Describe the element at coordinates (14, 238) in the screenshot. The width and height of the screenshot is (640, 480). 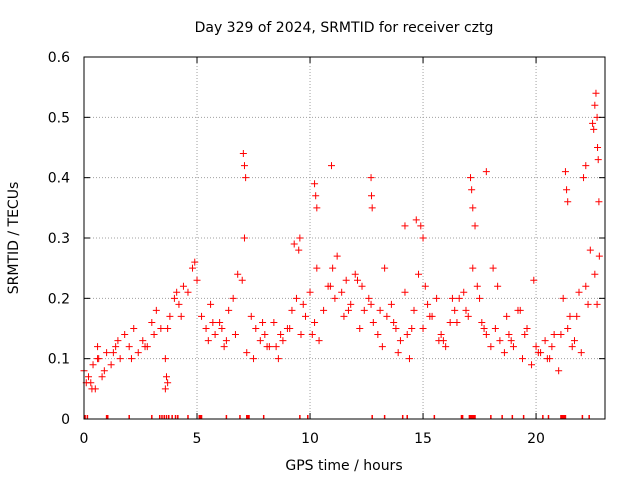
I see `y-axis-label: SRMTID / TECUs` at that location.